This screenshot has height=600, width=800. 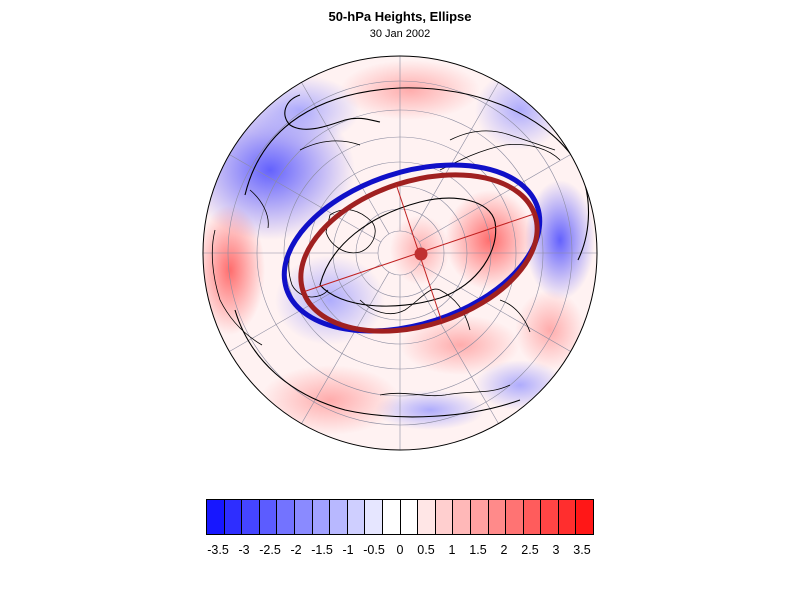 What do you see at coordinates (374, 550) in the screenshot?
I see `colorbar-tick-label: -0.5` at bounding box center [374, 550].